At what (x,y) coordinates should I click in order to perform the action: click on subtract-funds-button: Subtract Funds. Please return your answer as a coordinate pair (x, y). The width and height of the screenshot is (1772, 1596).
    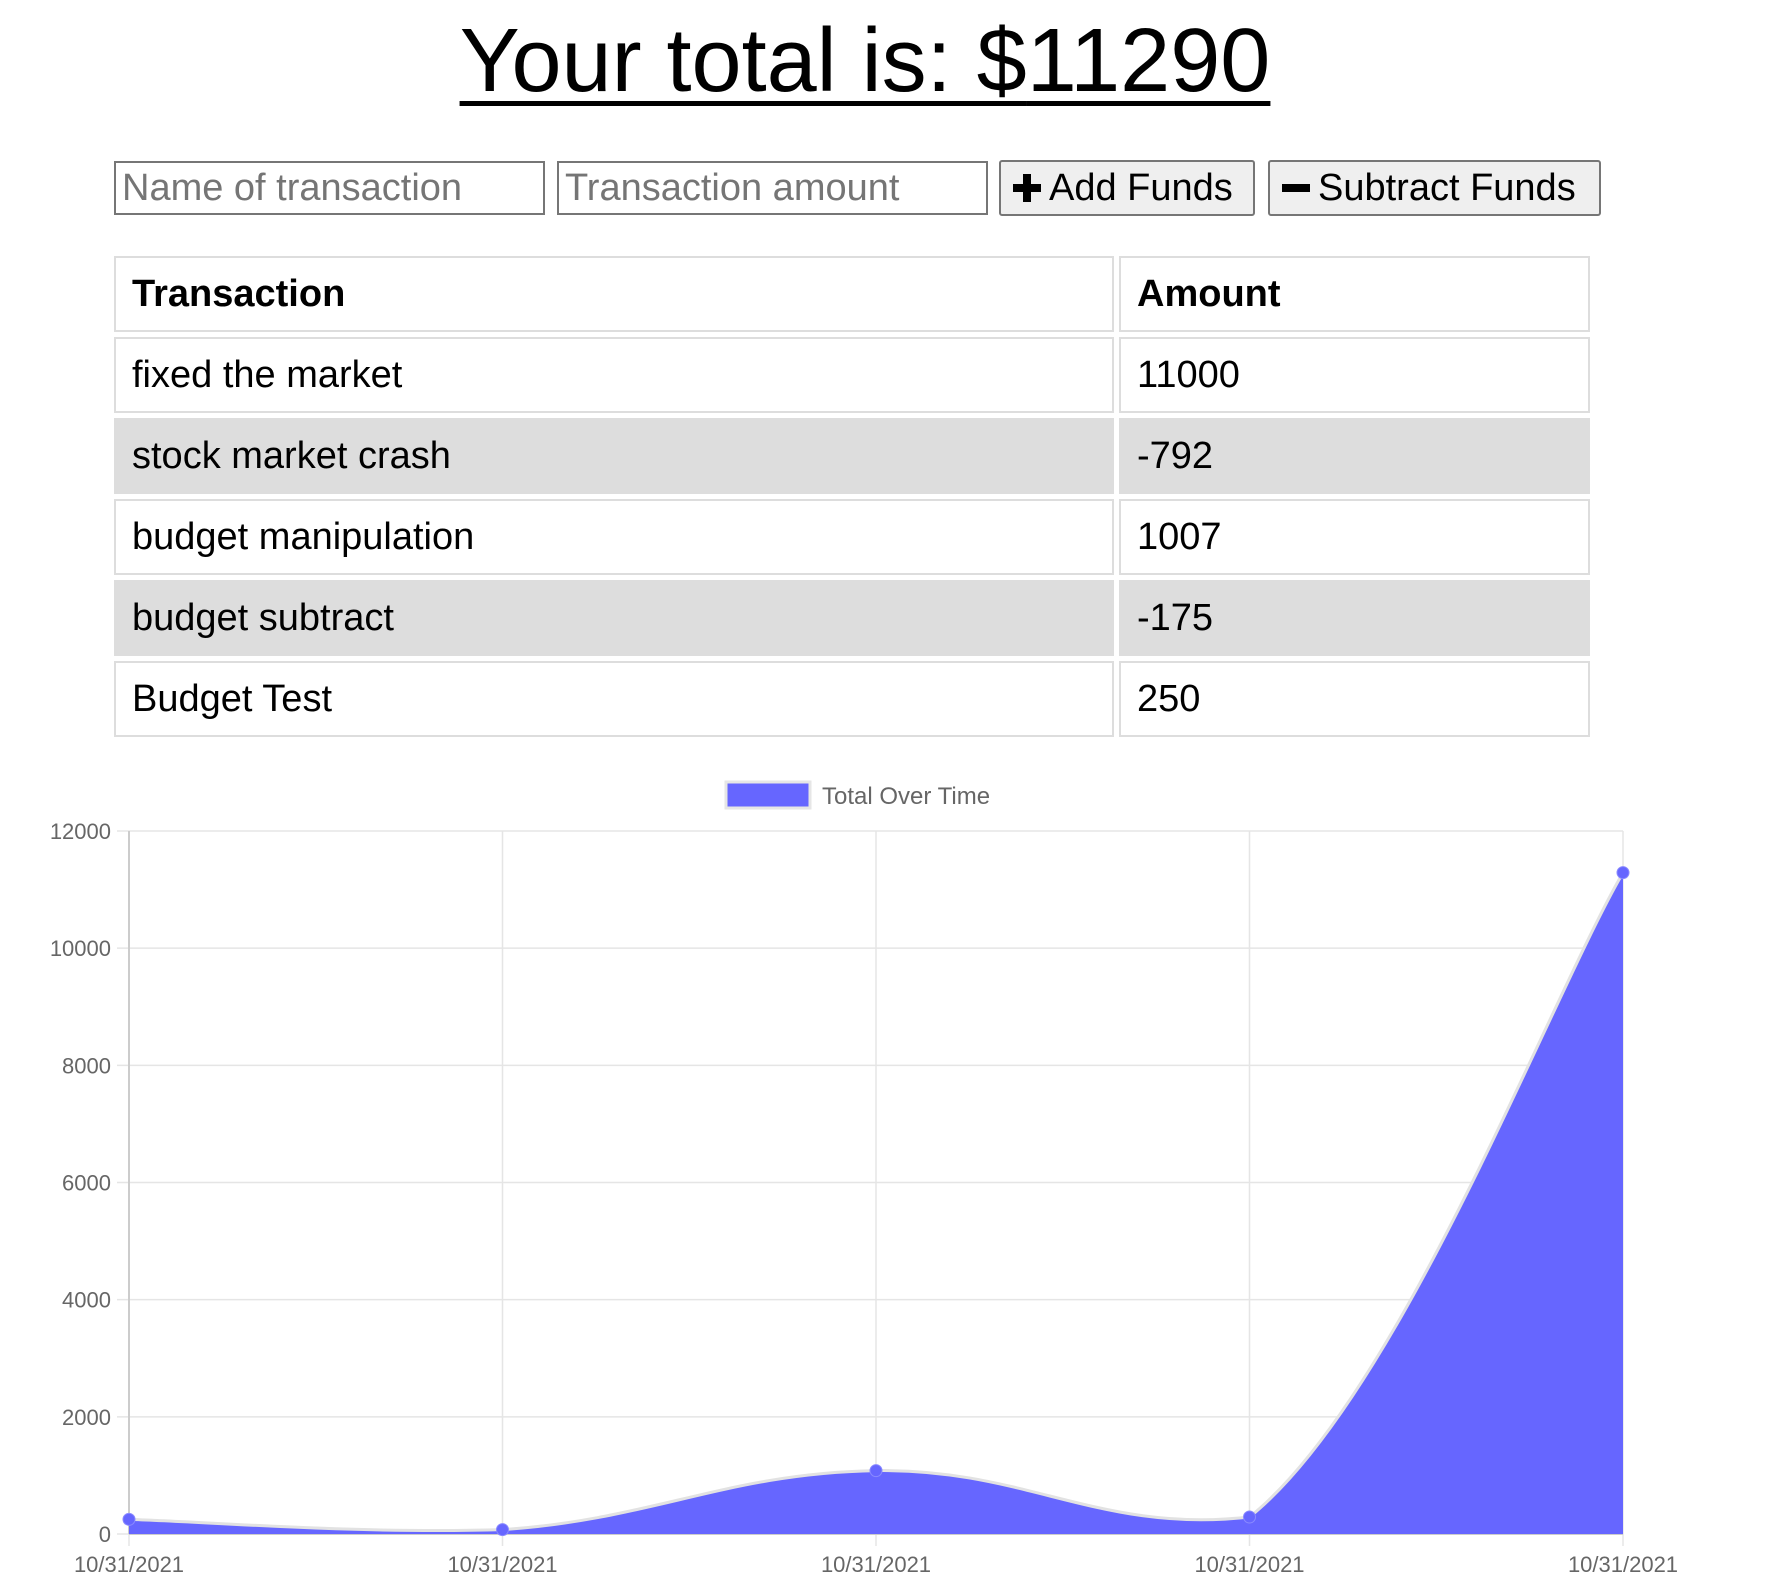
    Looking at the image, I should click on (1434, 188).